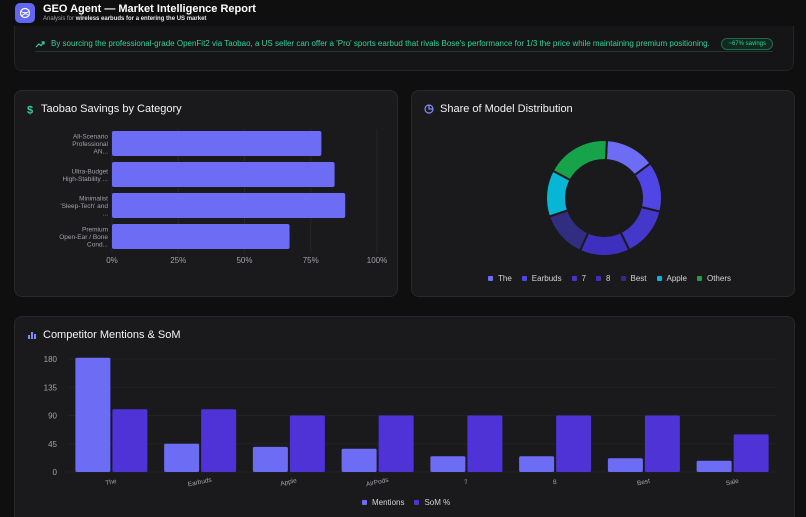 The height and width of the screenshot is (517, 806). Describe the element at coordinates (200, 482) in the screenshot. I see `x-tick-label: Earbuds` at that location.